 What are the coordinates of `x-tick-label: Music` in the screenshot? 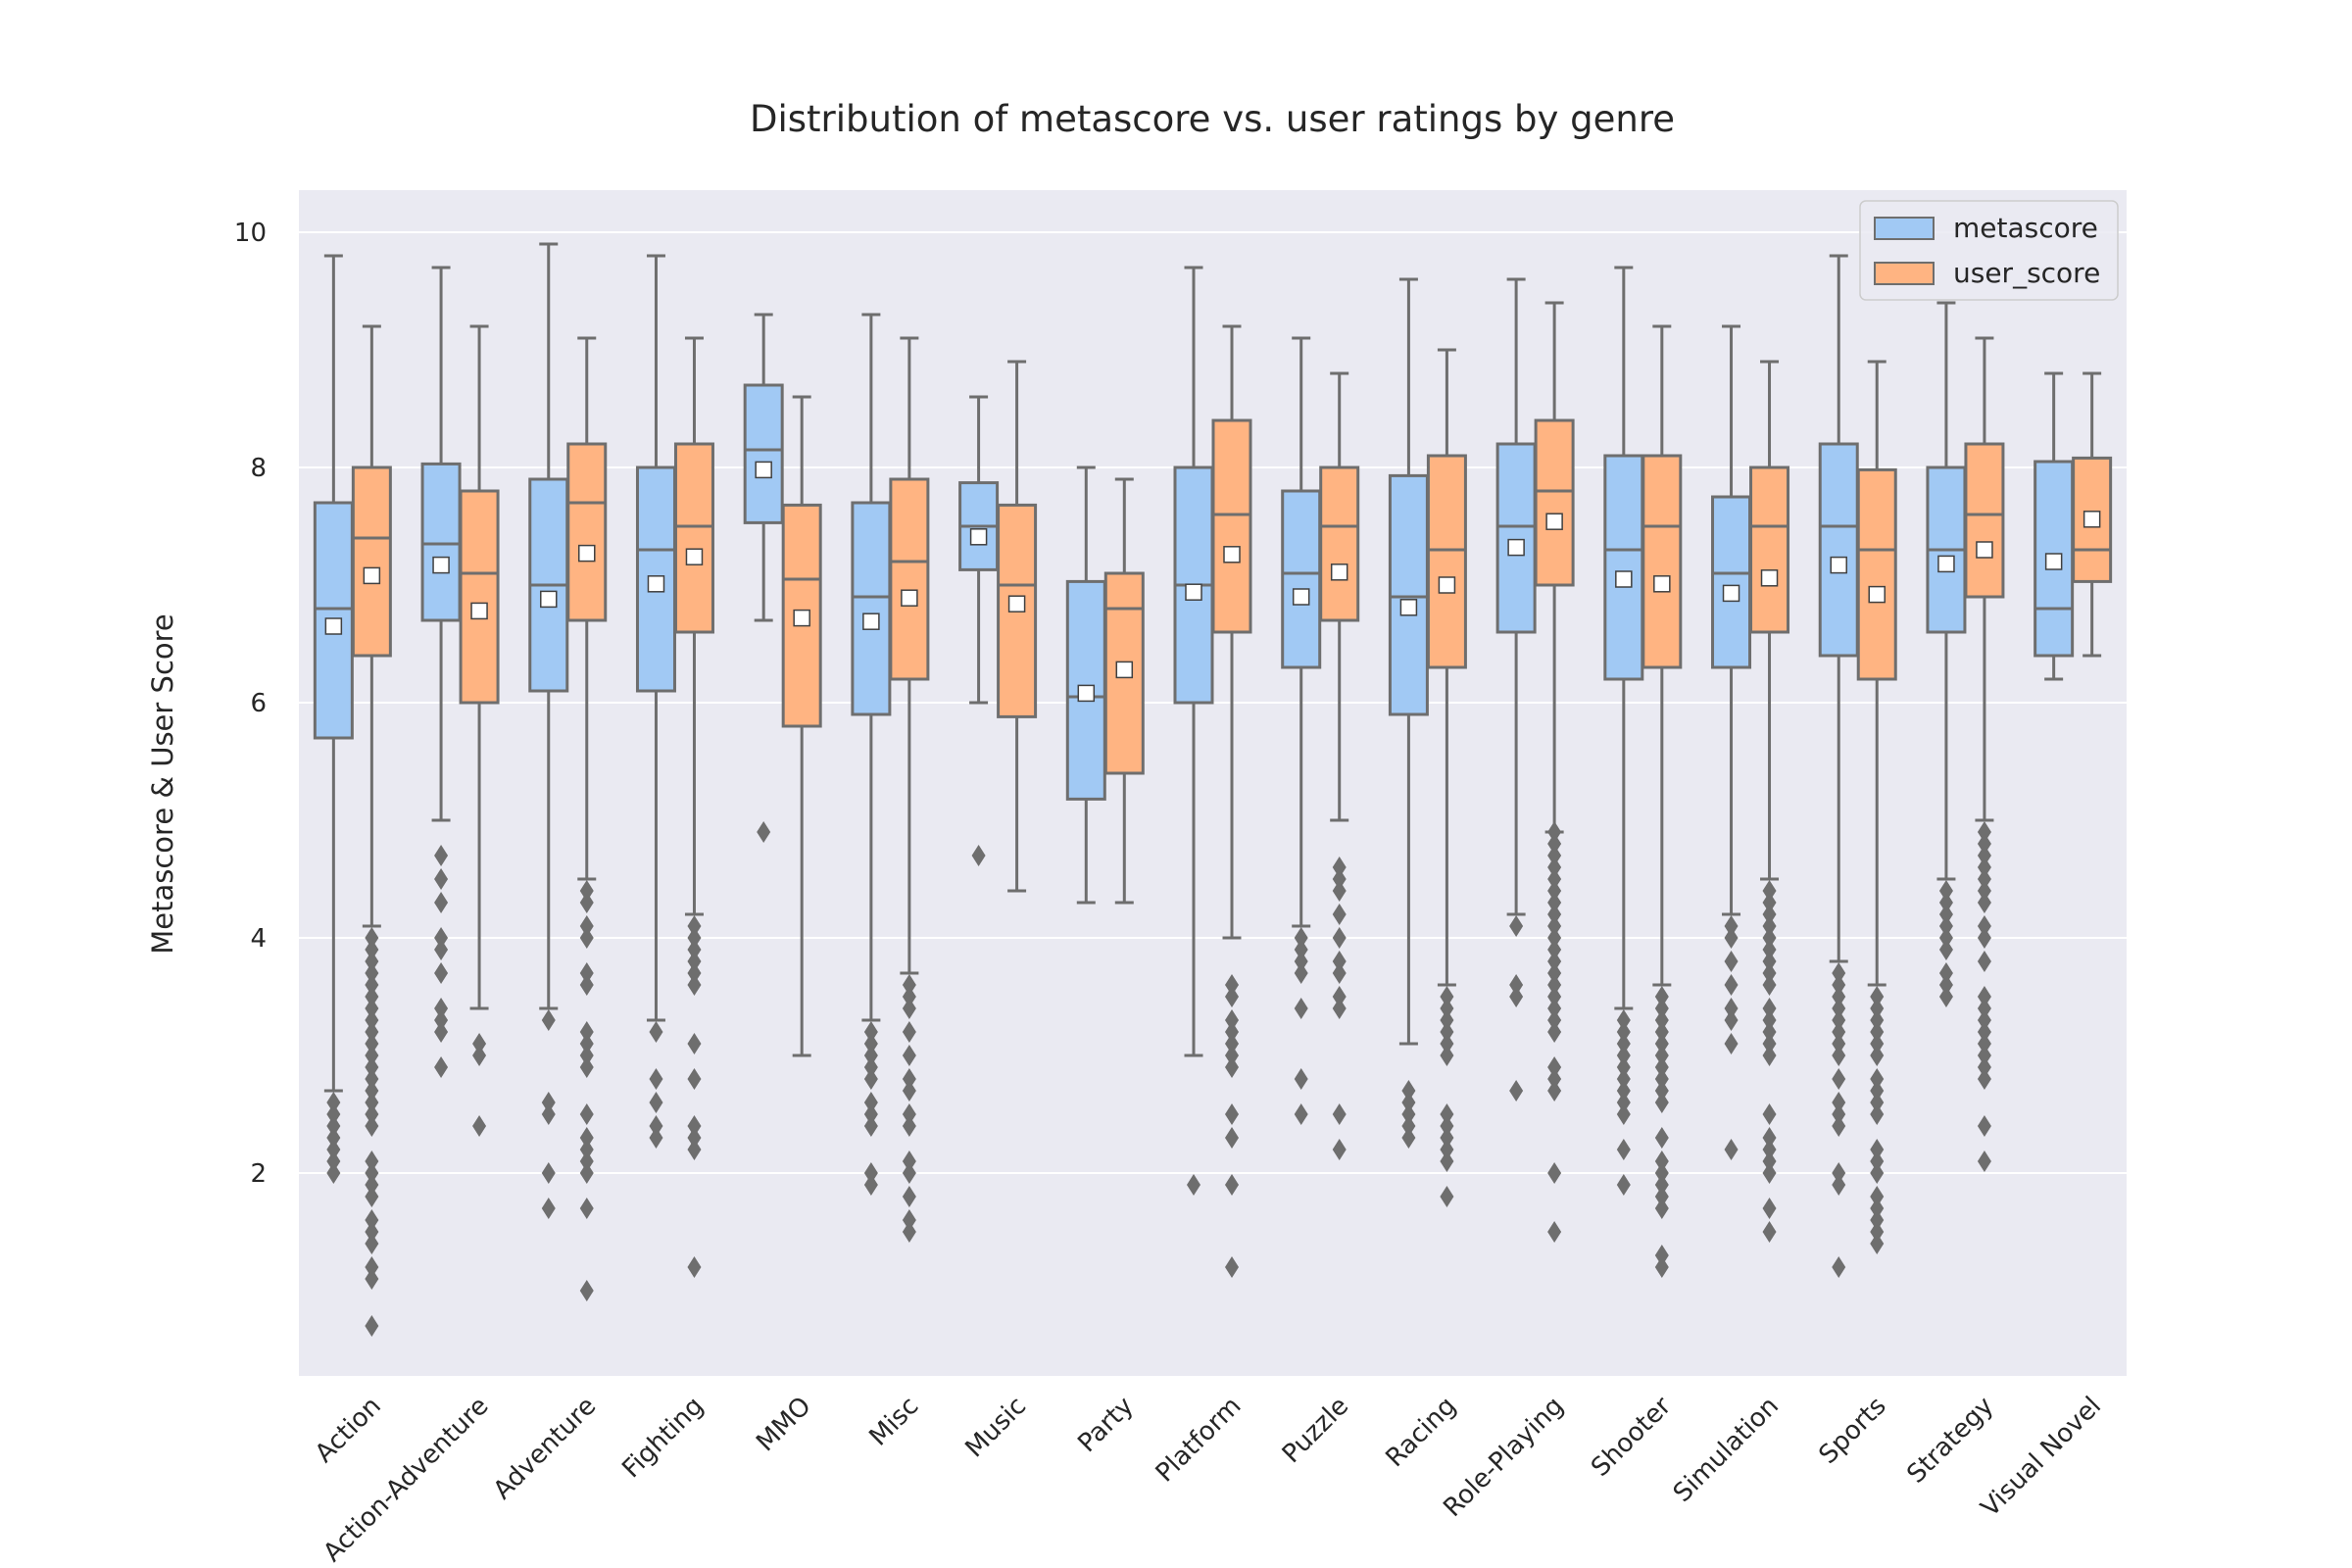 It's located at (996, 1428).